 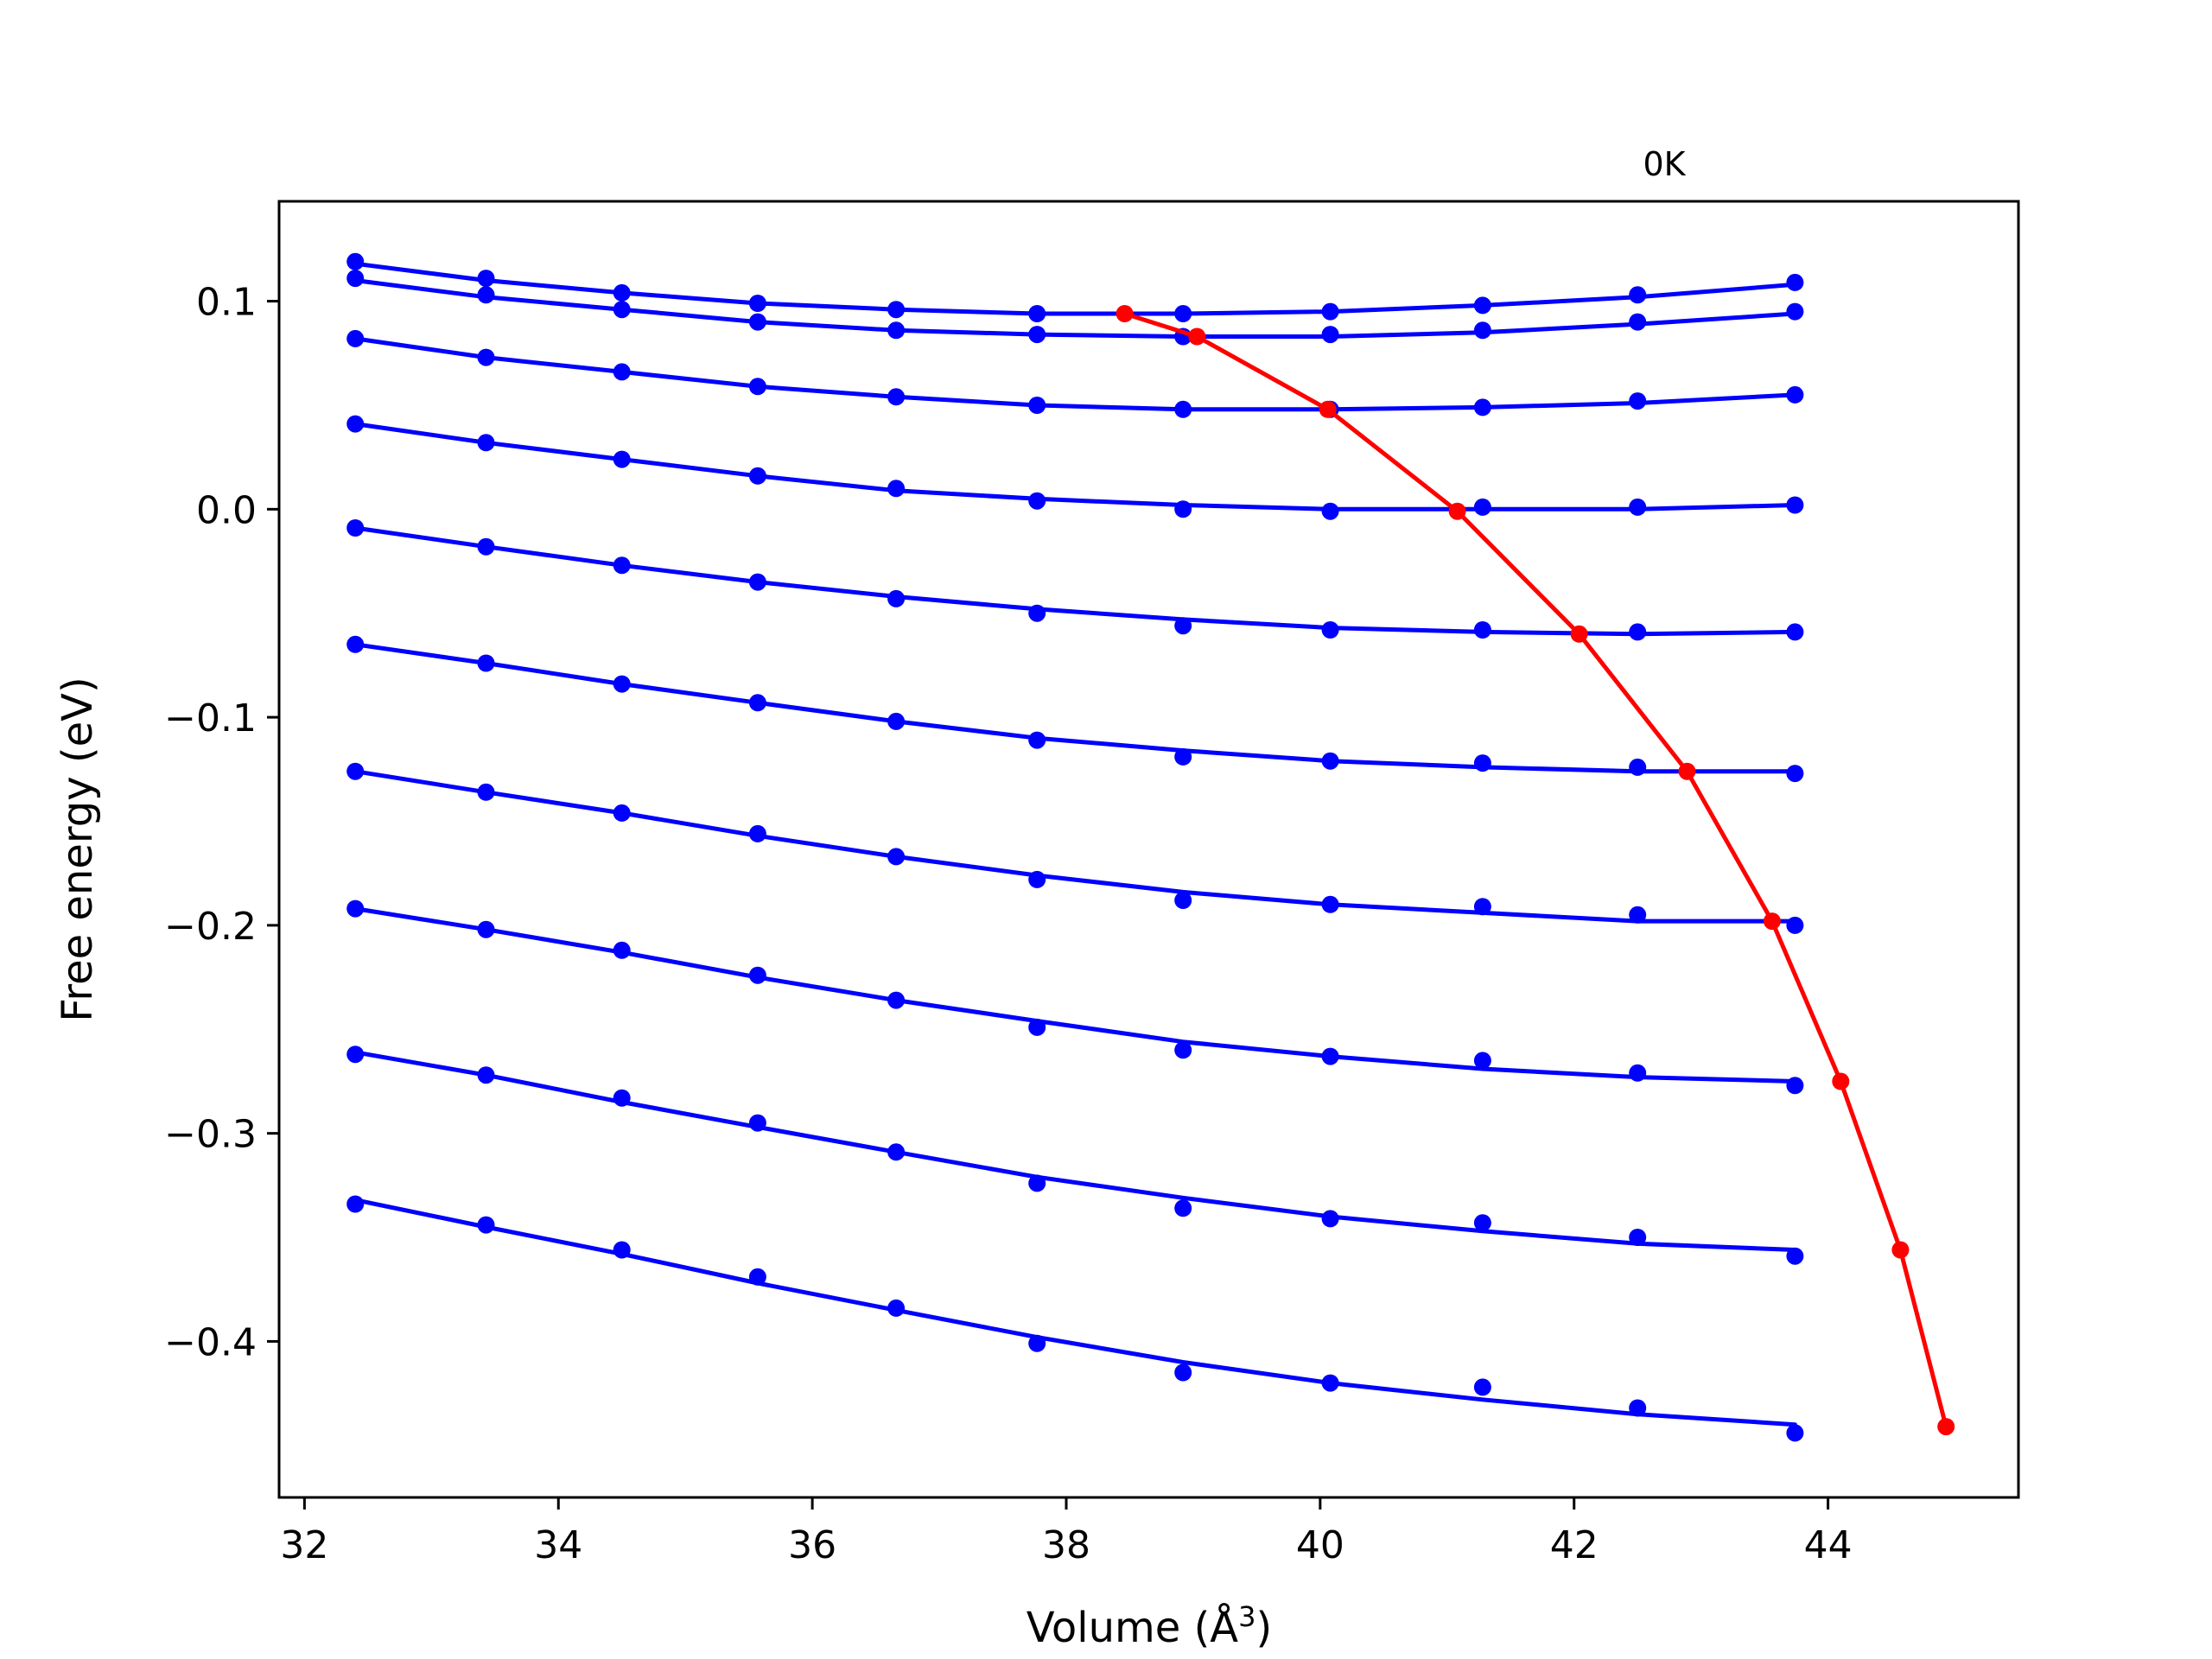 What do you see at coordinates (1066, 1545) in the screenshot?
I see `x-tick-label: 38` at bounding box center [1066, 1545].